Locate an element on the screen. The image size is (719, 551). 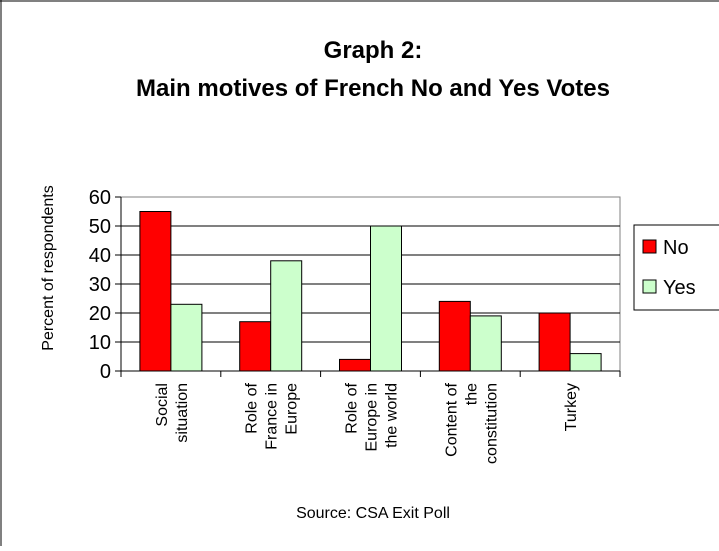
legend-swatch-yes is located at coordinates (649, 286).